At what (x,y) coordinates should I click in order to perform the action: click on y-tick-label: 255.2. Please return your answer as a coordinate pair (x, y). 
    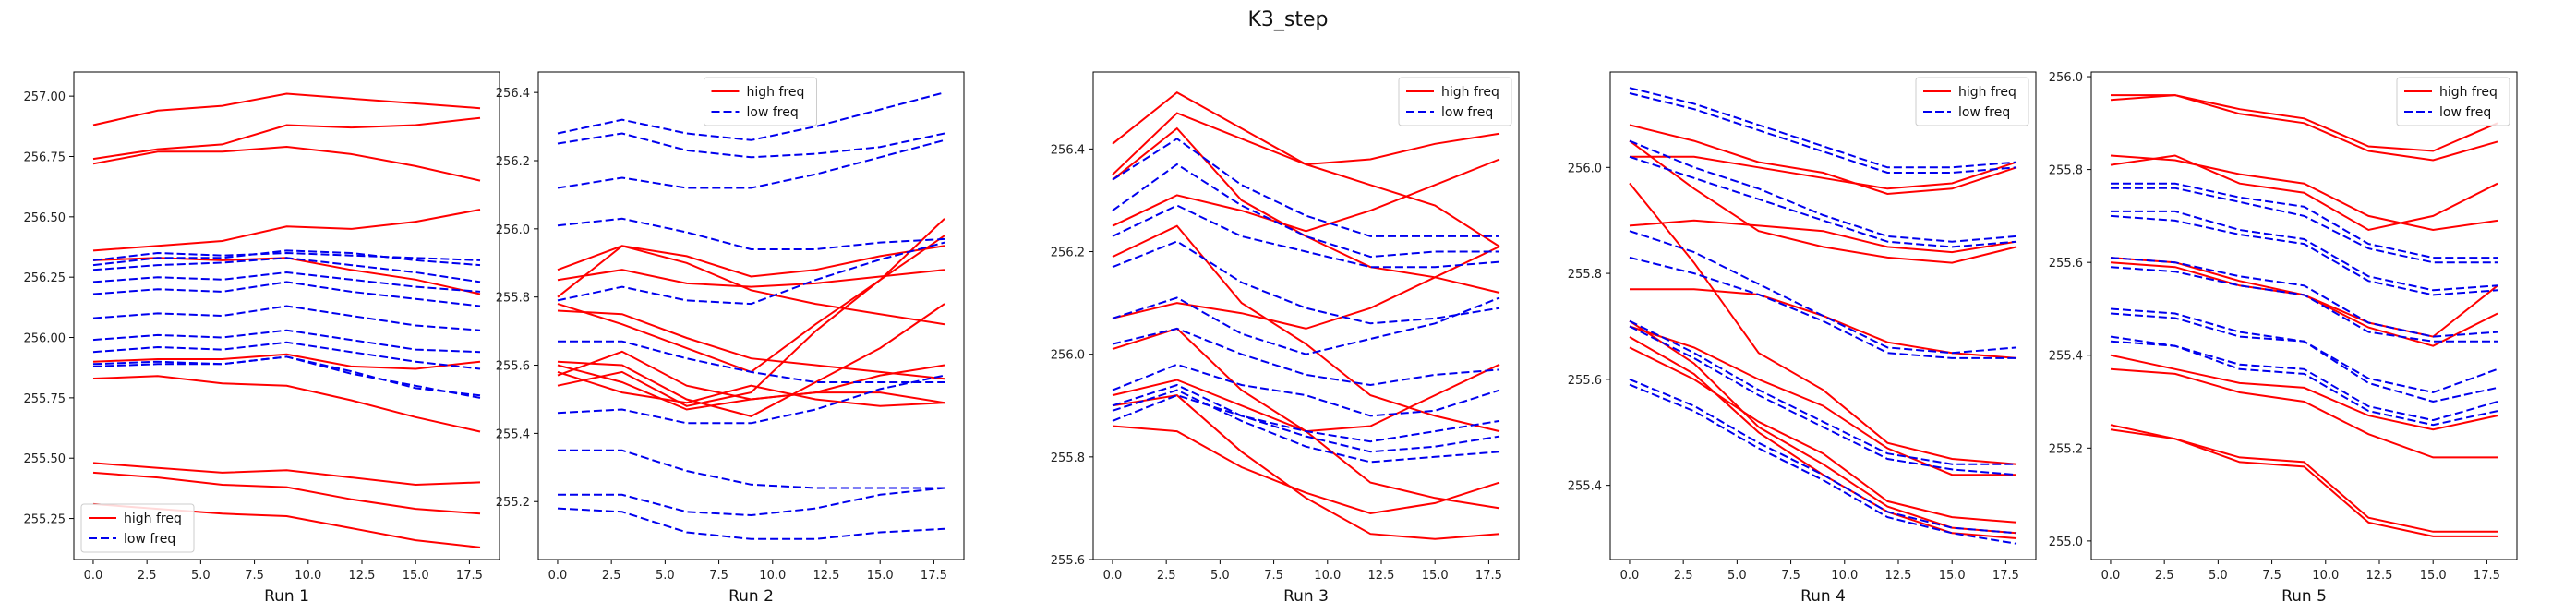
    Looking at the image, I should click on (513, 503).